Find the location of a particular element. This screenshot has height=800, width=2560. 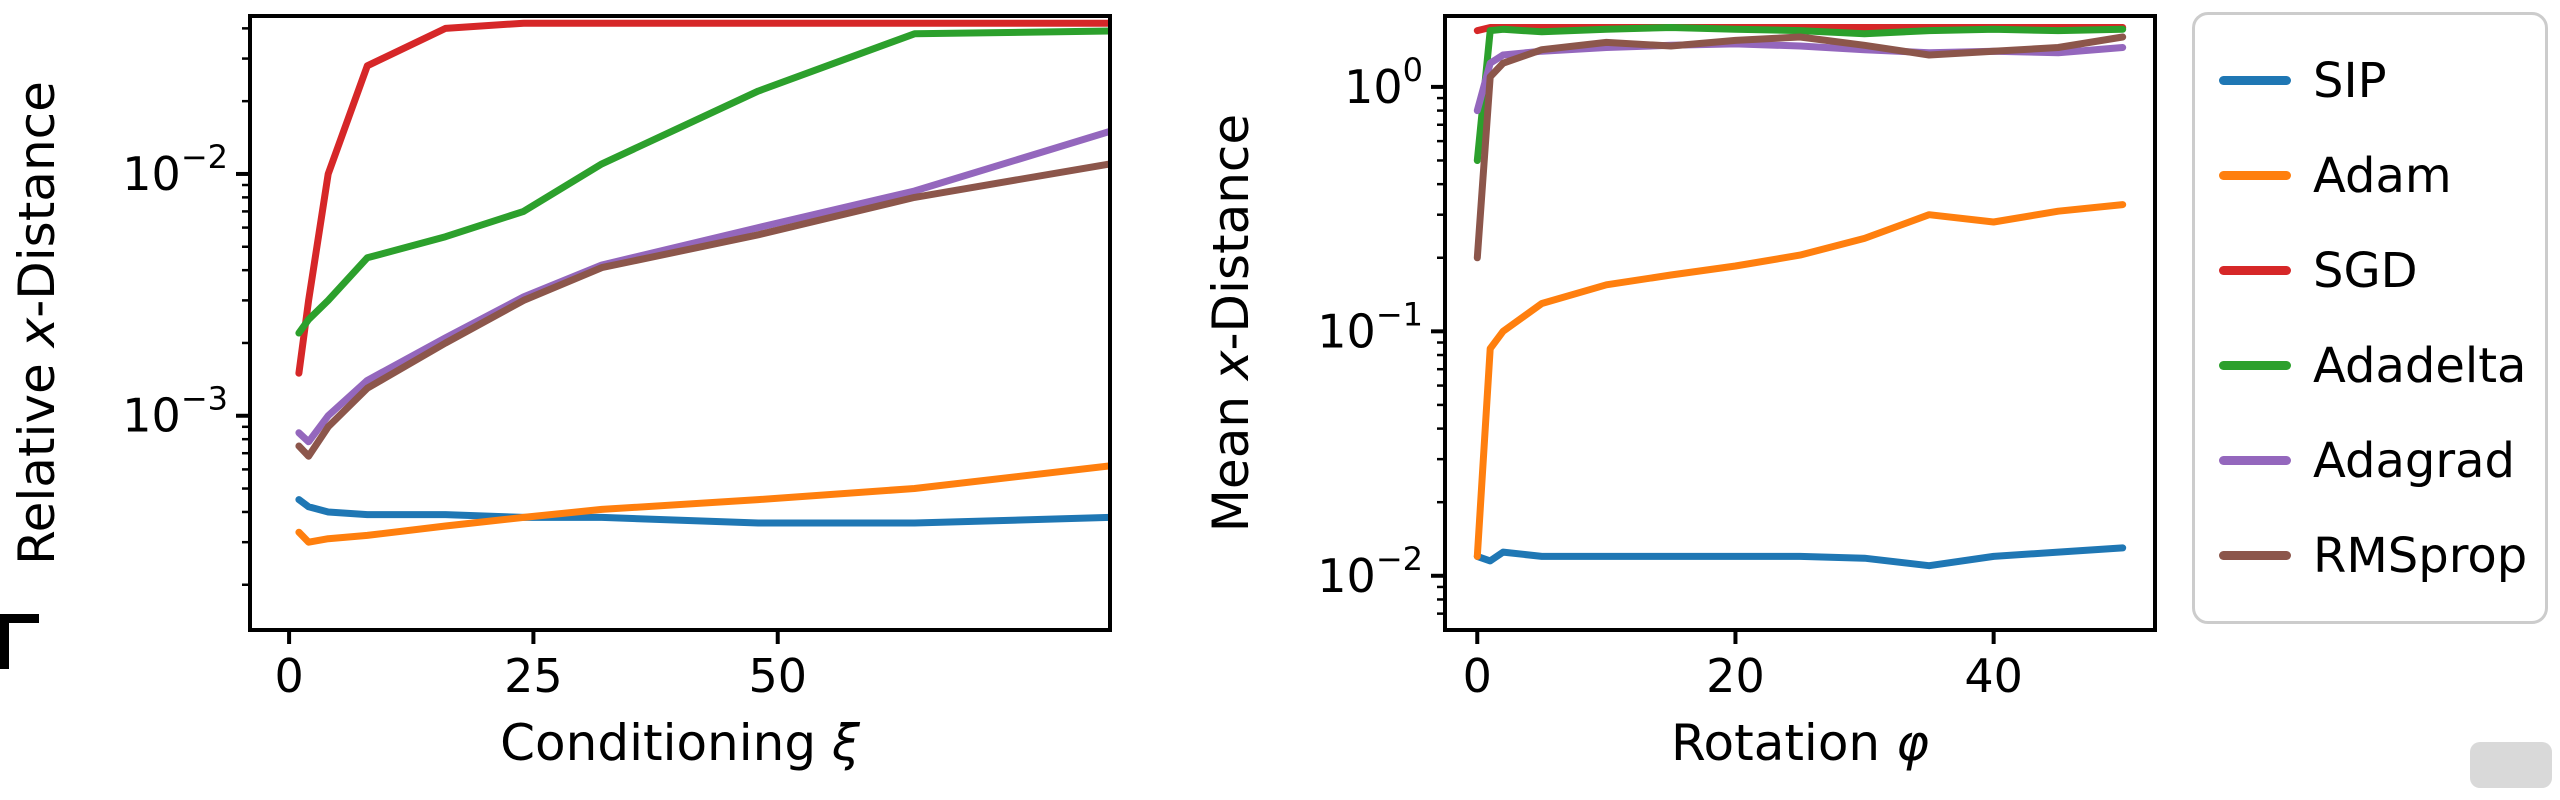

legend-label: Adam is located at coordinates (2382, 175).